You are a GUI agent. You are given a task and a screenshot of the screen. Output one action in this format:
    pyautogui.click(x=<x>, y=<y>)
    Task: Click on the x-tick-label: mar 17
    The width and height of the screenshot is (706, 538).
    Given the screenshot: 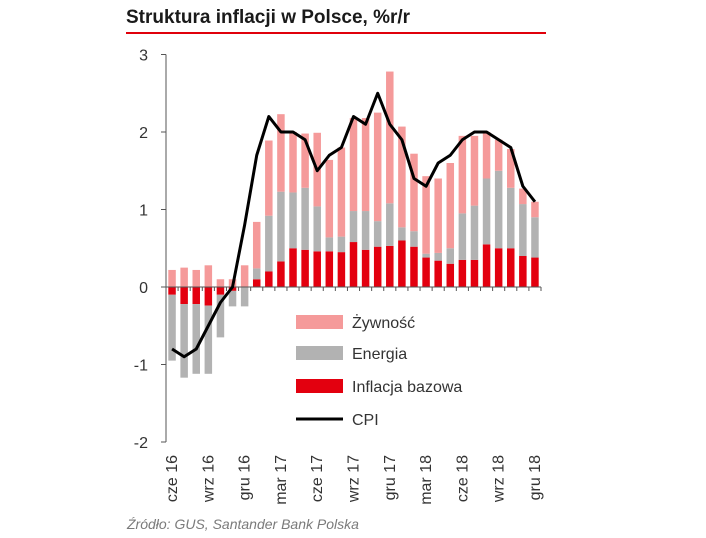 What is the action you would take?
    pyautogui.click(x=281, y=480)
    